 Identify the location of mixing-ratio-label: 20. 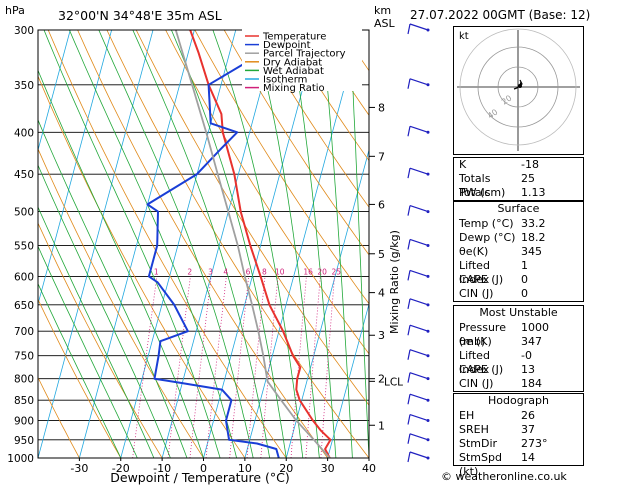
(322, 271).